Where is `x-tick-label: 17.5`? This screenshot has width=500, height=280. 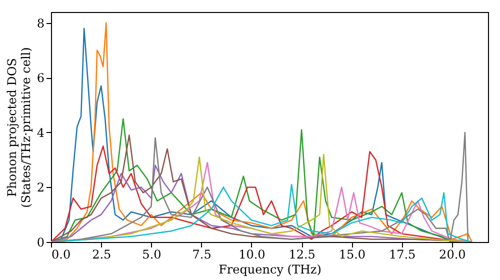
x-tick-label: 17.5 is located at coordinates (402, 255).